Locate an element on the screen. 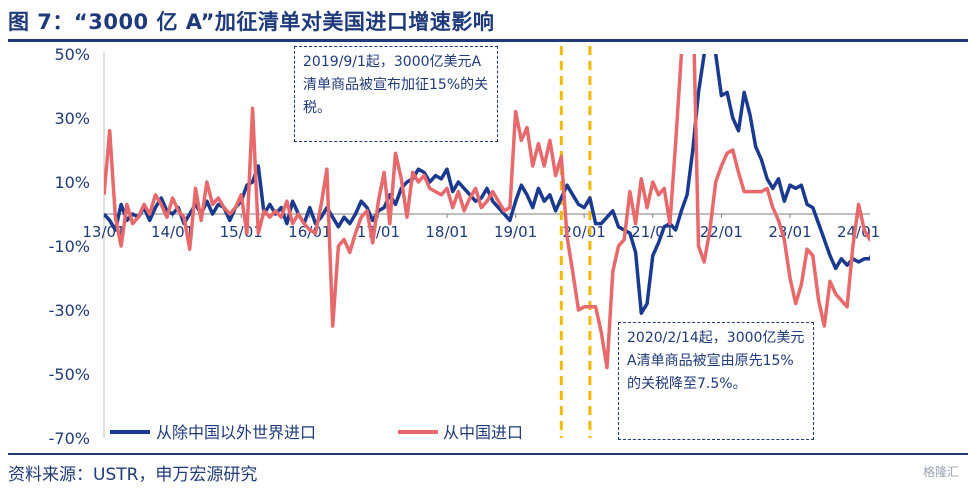 Image resolution: width=971 pixels, height=493 pixels. x-tick-label: 17/01 is located at coordinates (378, 232).